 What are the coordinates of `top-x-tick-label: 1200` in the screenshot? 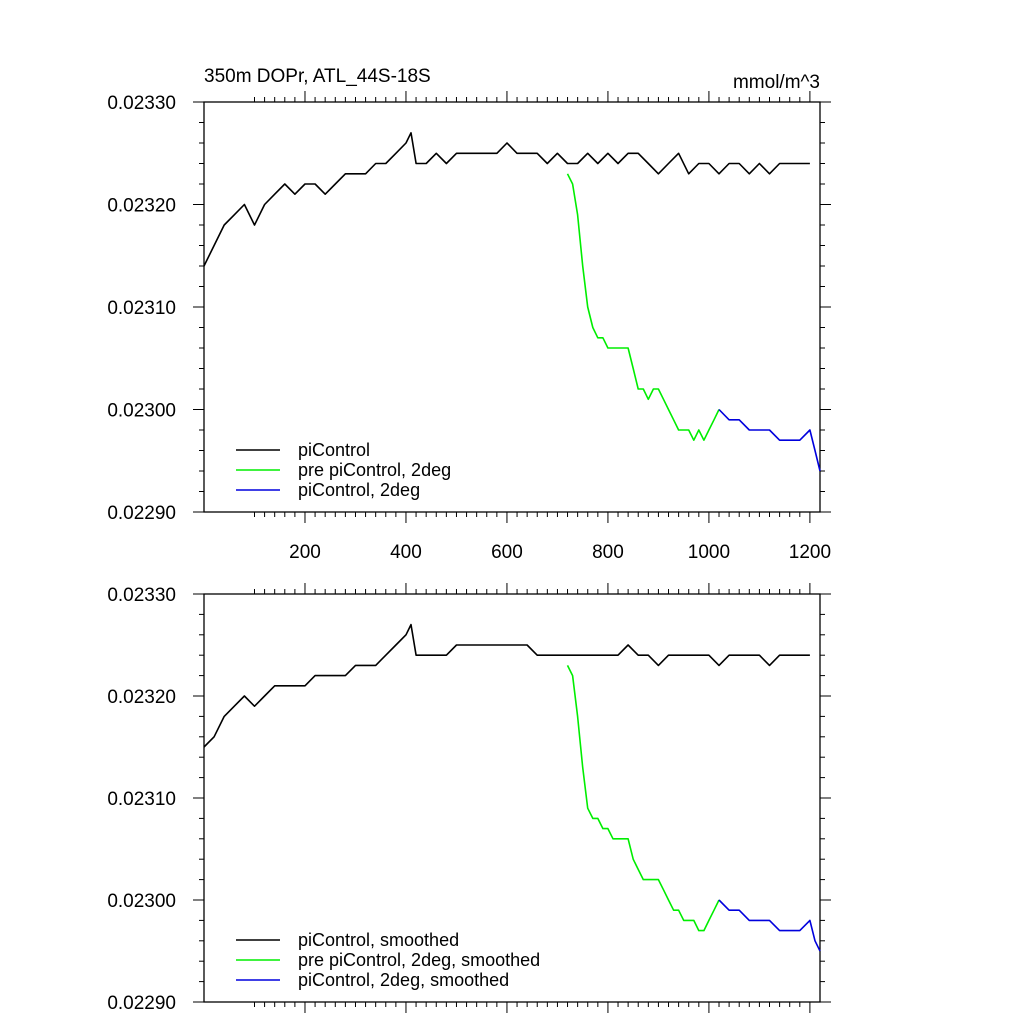 It's located at (810, 552).